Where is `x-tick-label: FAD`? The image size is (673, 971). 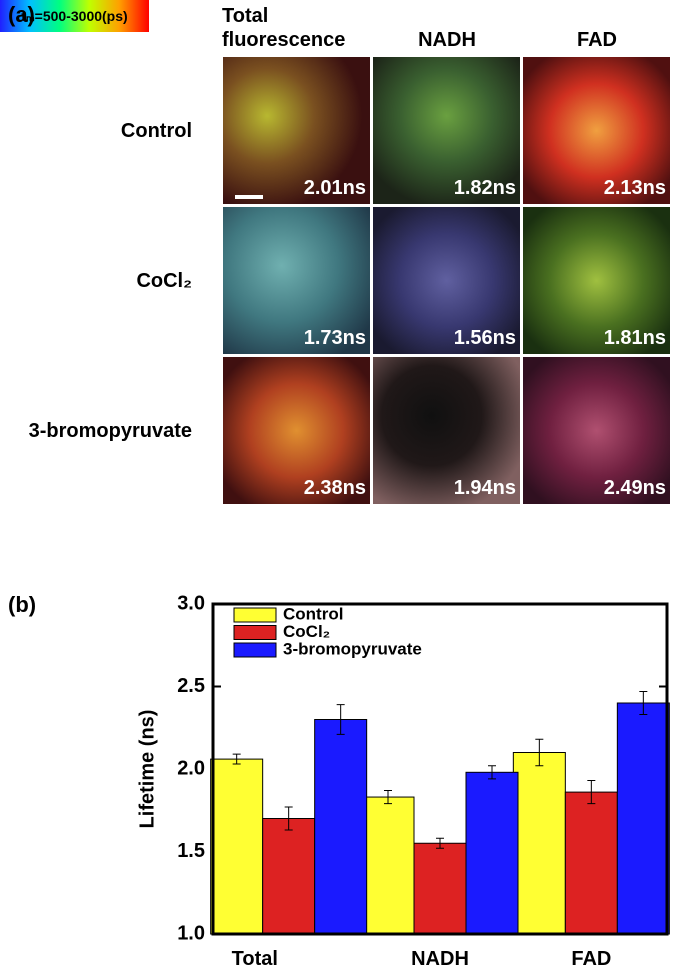
x-tick-label: FAD is located at coordinates (591, 959).